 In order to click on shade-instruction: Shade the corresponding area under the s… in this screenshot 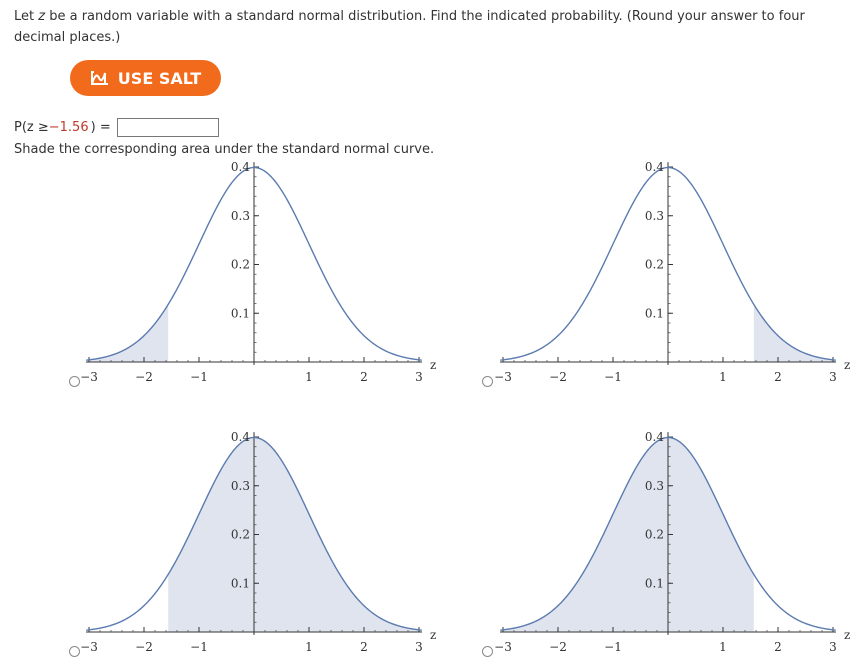, I will do `click(224, 149)`.